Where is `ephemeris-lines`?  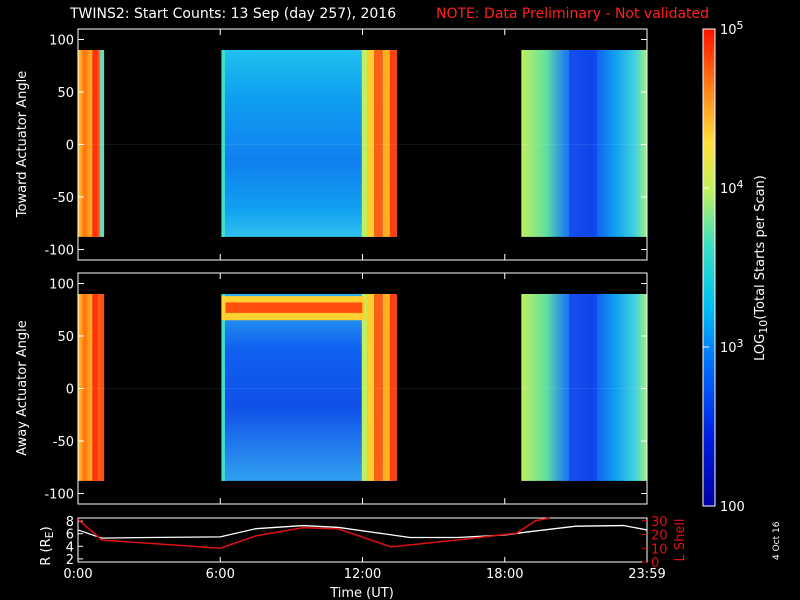 ephemeris-lines is located at coordinates (362, 533).